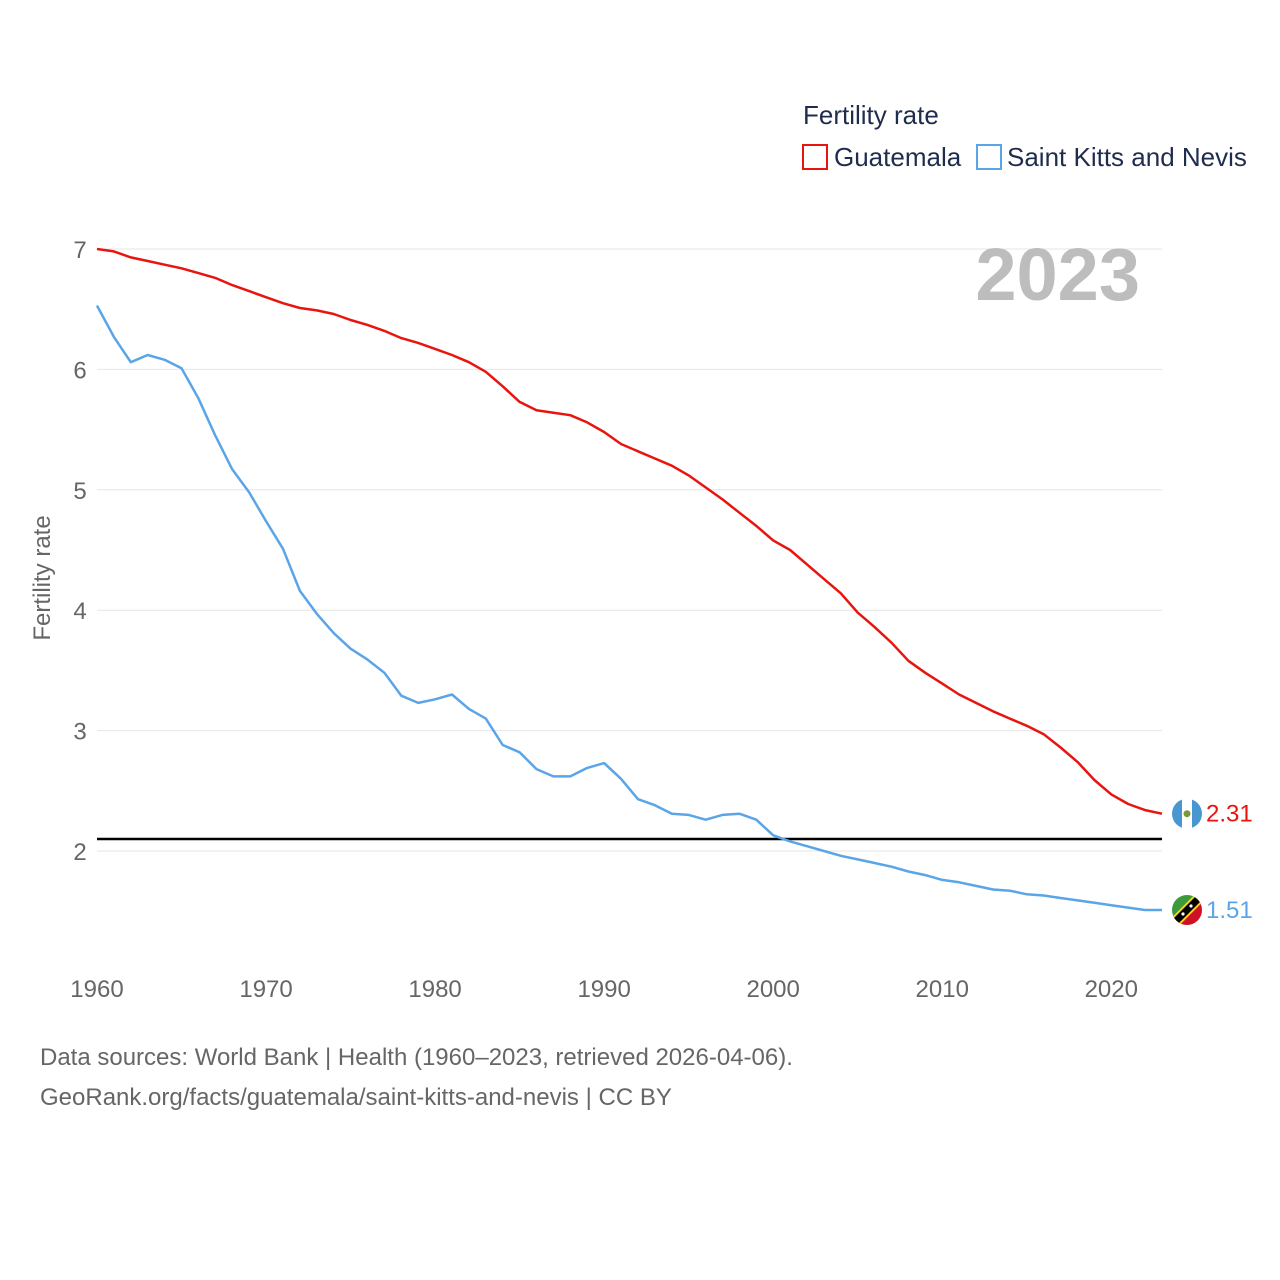  Describe the element at coordinates (815, 157) in the screenshot. I see `legend-swatch-guatemala` at that location.